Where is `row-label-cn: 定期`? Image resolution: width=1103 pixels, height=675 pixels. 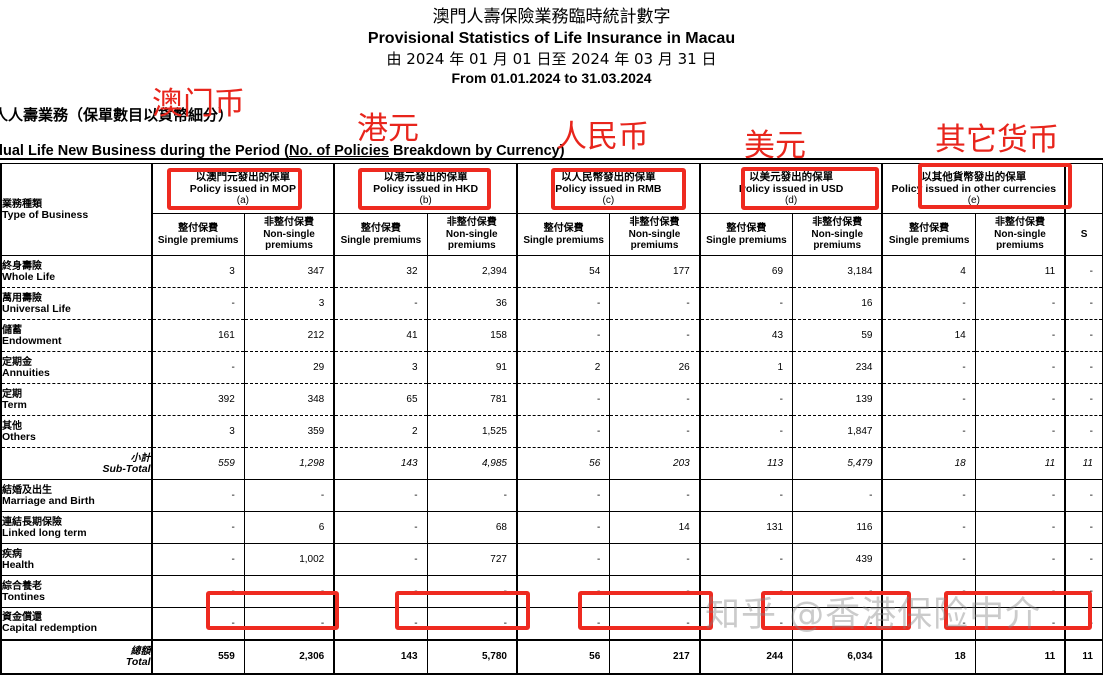 row-label-cn: 定期 is located at coordinates (12, 394).